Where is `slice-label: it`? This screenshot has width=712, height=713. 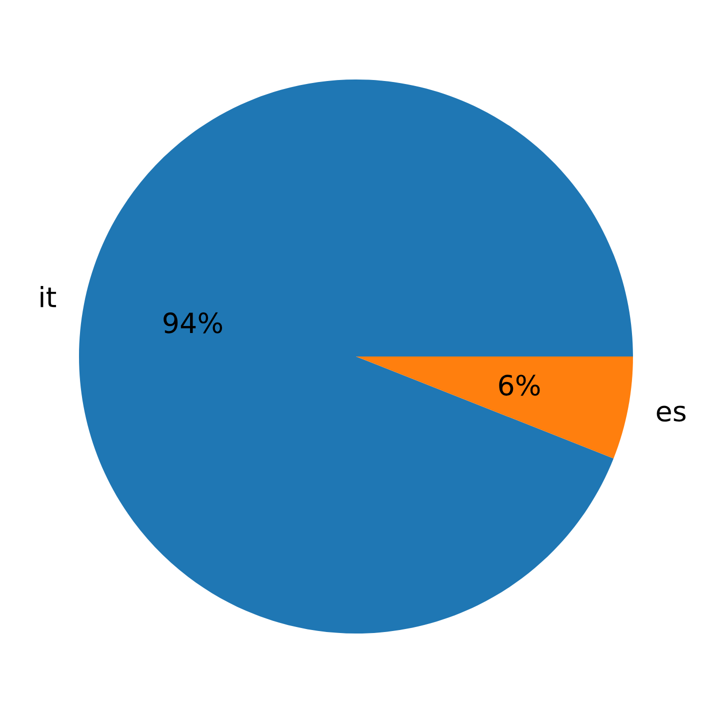
slice-label: it is located at coordinates (48, 297).